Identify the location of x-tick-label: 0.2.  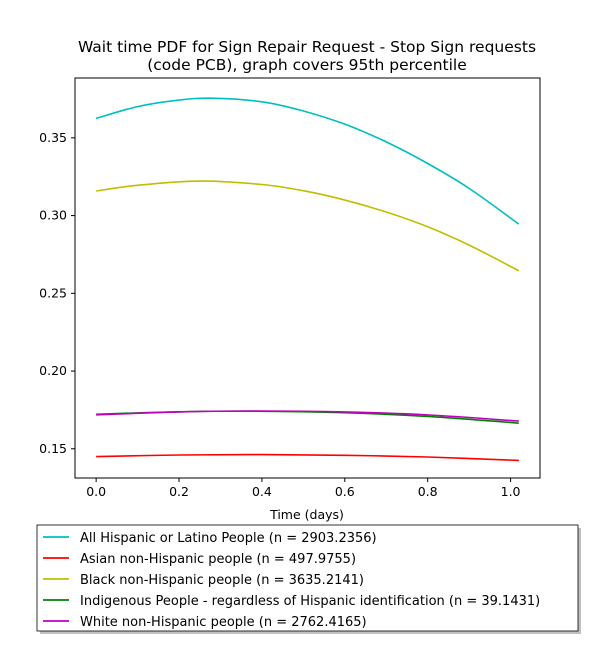
(179, 491).